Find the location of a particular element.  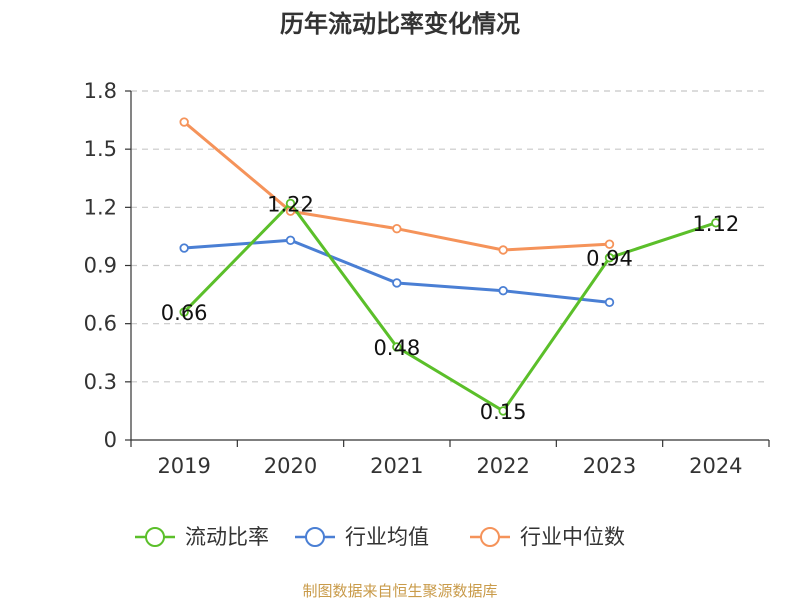

legend-item: 流动比率 is located at coordinates (202, 537).